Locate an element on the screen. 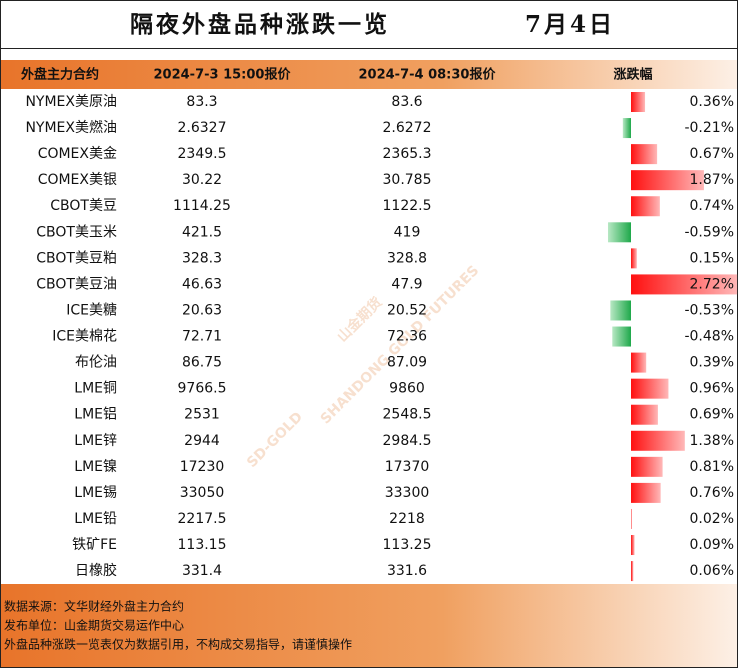 The image size is (738, 668). contract-name: 布伦油 is located at coordinates (96, 363).